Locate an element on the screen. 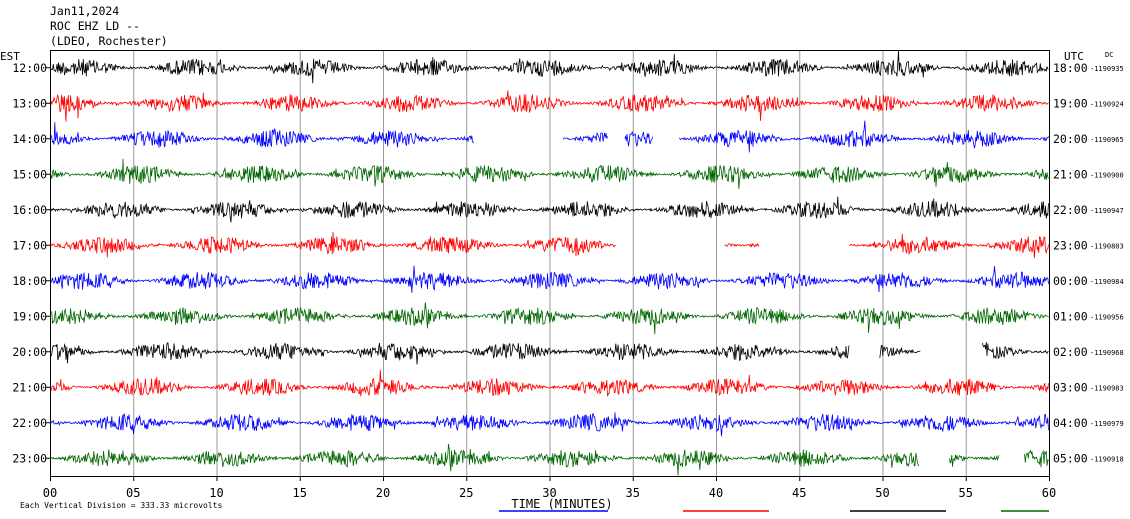 The image size is (1130, 519). dc-offset-label: -1190918 is located at coordinates (1107, 459).